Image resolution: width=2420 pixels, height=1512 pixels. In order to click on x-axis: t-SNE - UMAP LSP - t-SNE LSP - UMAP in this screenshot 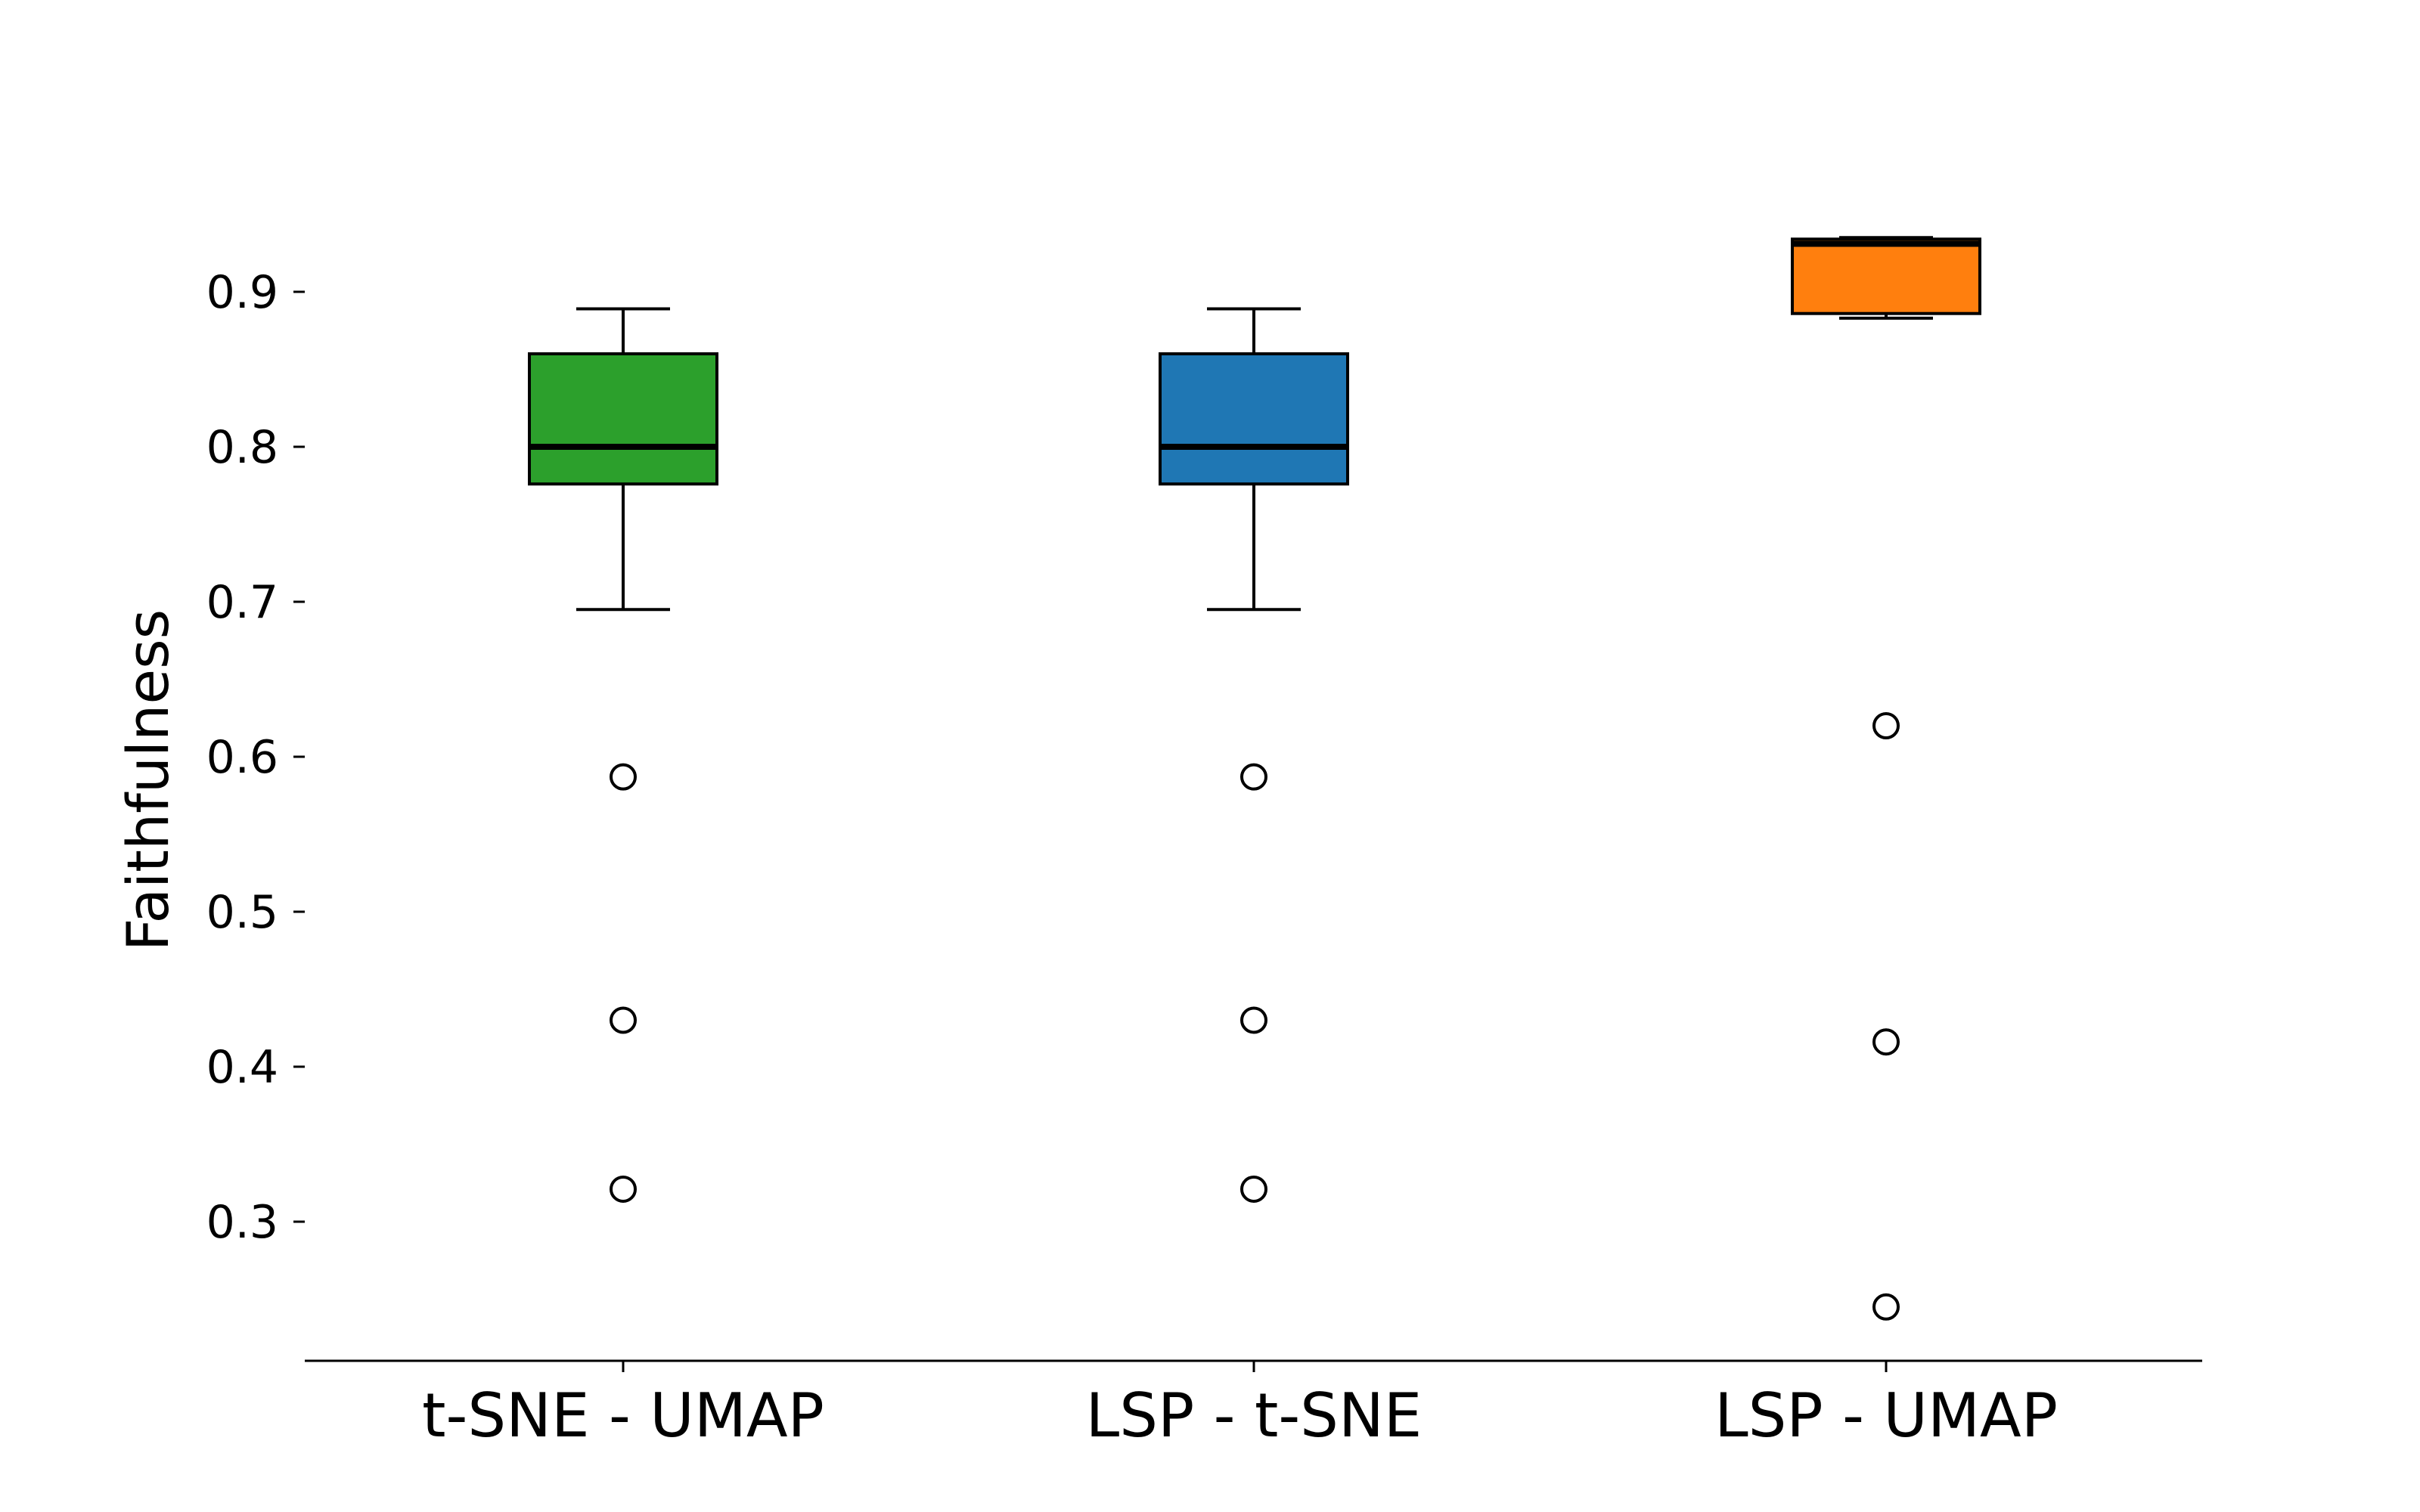, I will do `click(1240, 1406)`.